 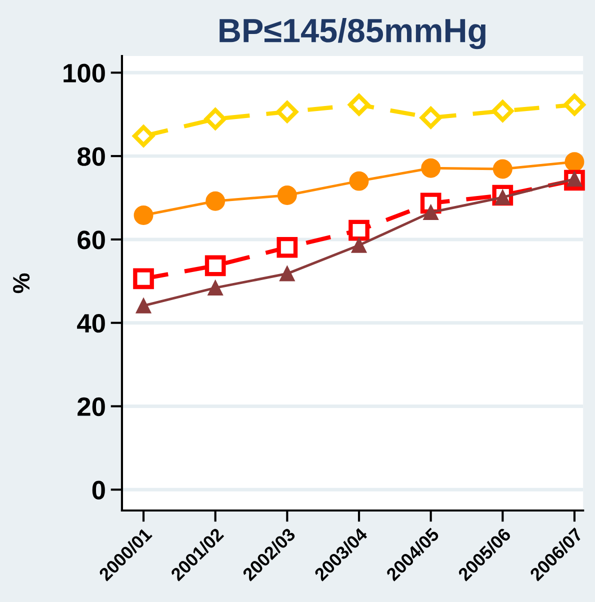 I want to click on y-tick-label: 20, so click(x=91, y=406).